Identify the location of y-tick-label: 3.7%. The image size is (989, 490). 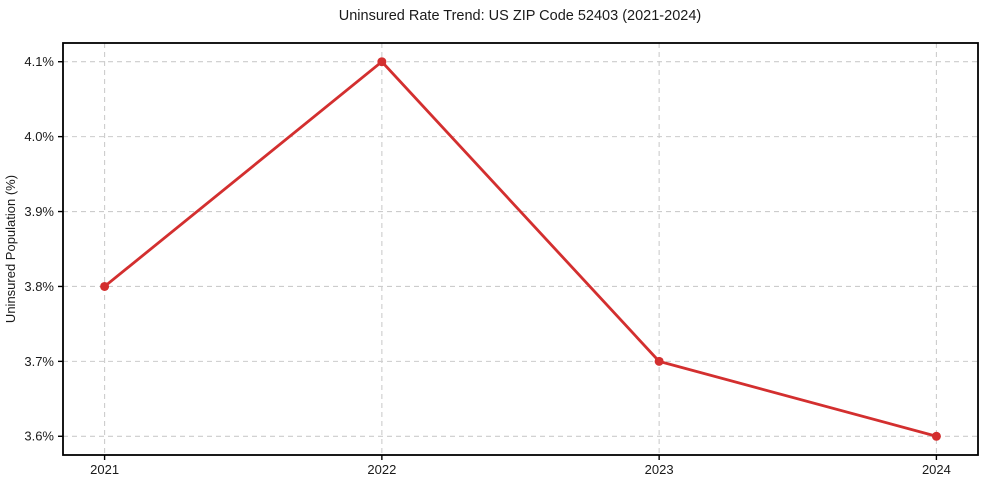
(39, 361).